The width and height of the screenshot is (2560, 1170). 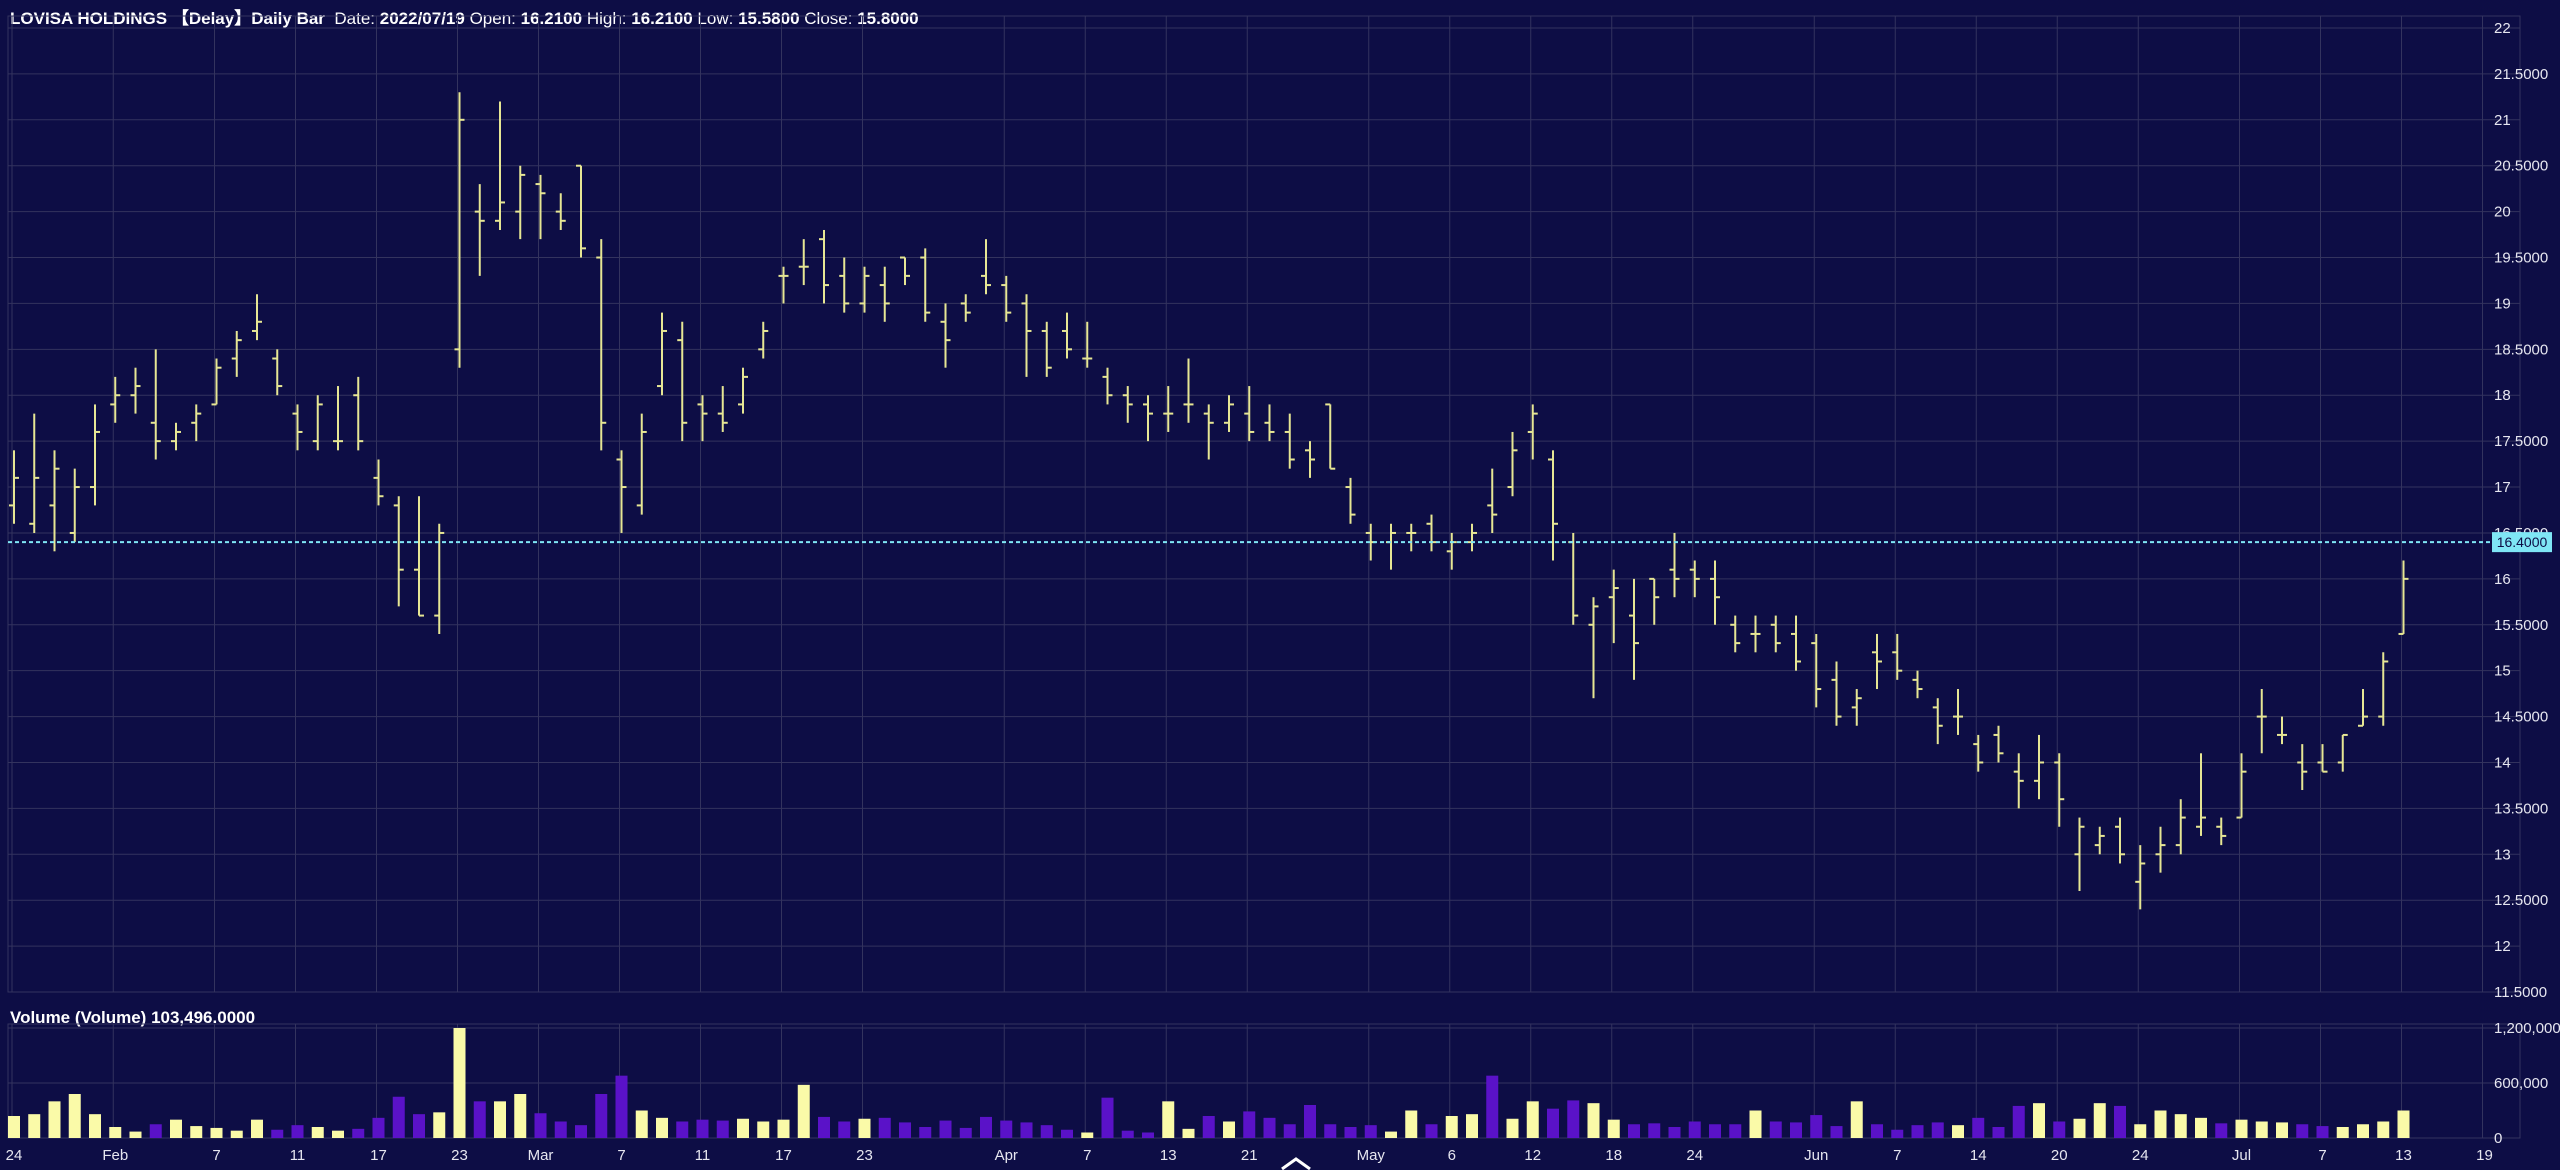 What do you see at coordinates (2521, 1083) in the screenshot?
I see `volume-tick-label: 600,000` at bounding box center [2521, 1083].